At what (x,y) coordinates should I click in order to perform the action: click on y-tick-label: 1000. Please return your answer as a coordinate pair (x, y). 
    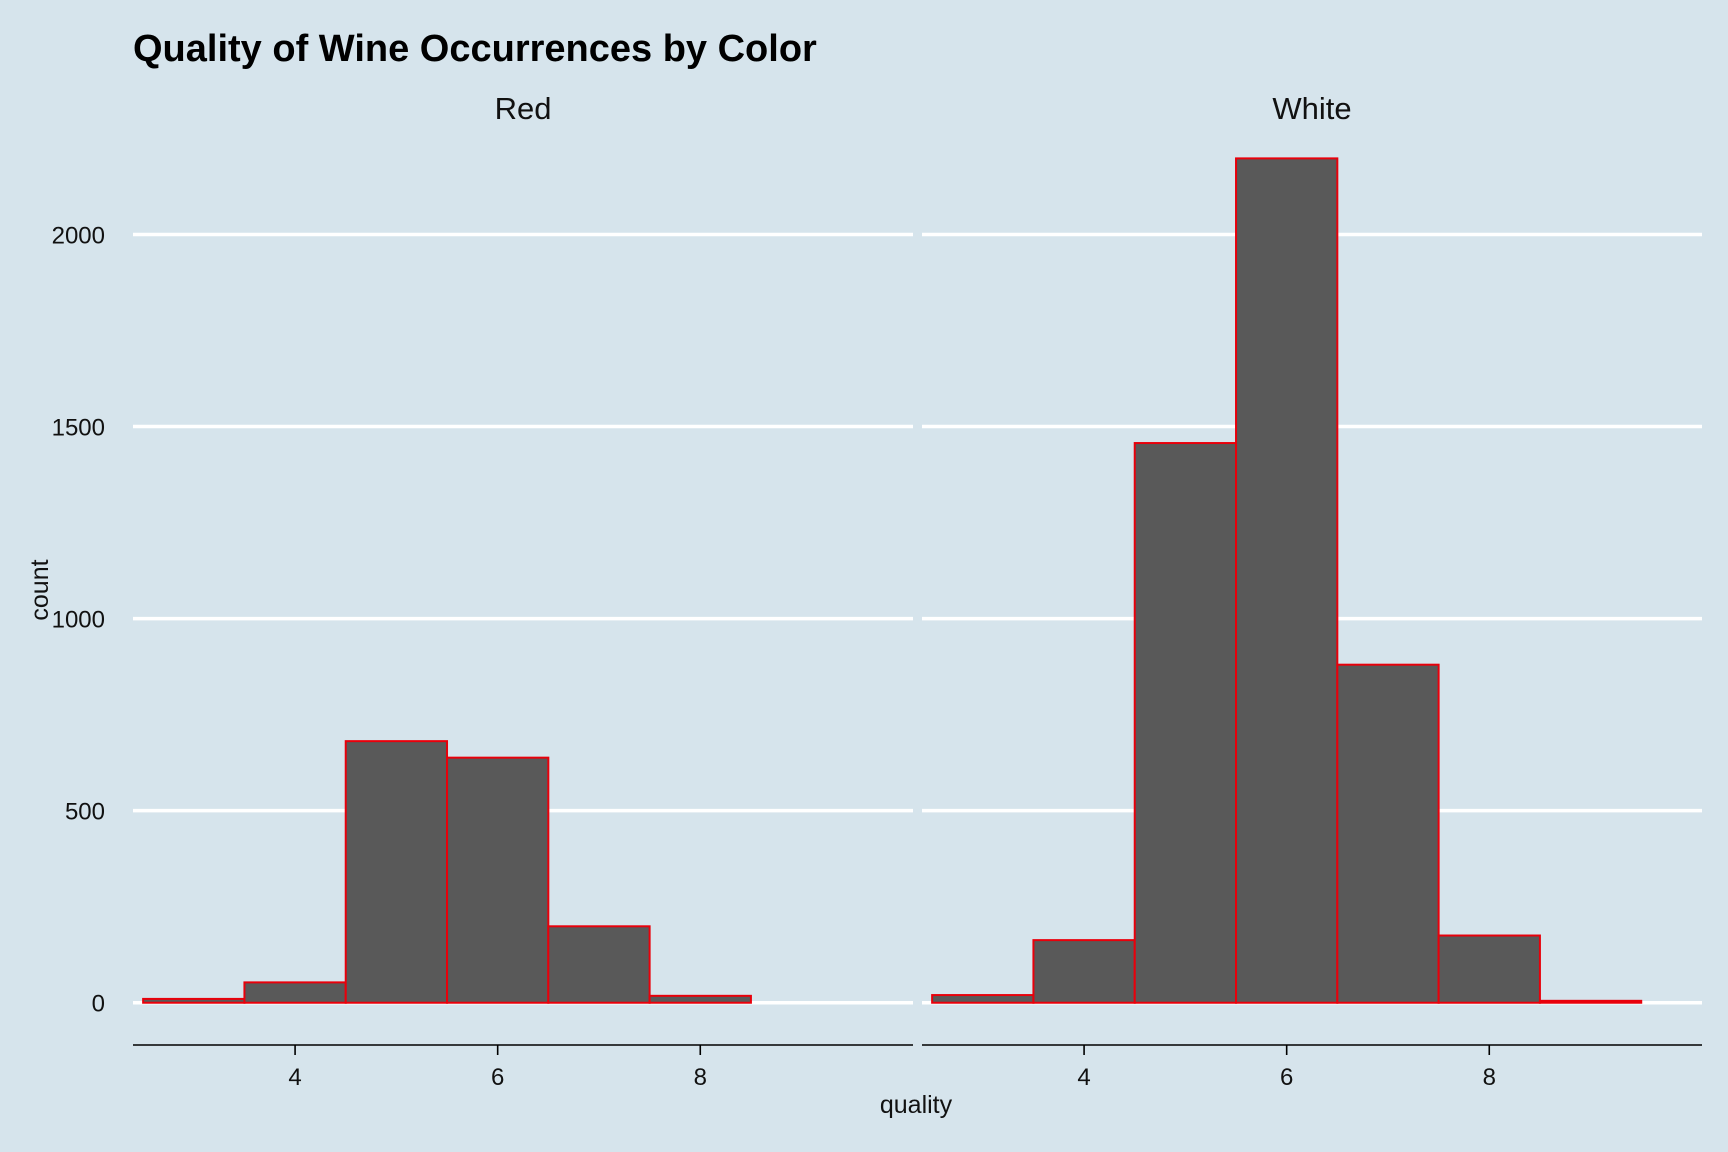
    Looking at the image, I should click on (78, 620).